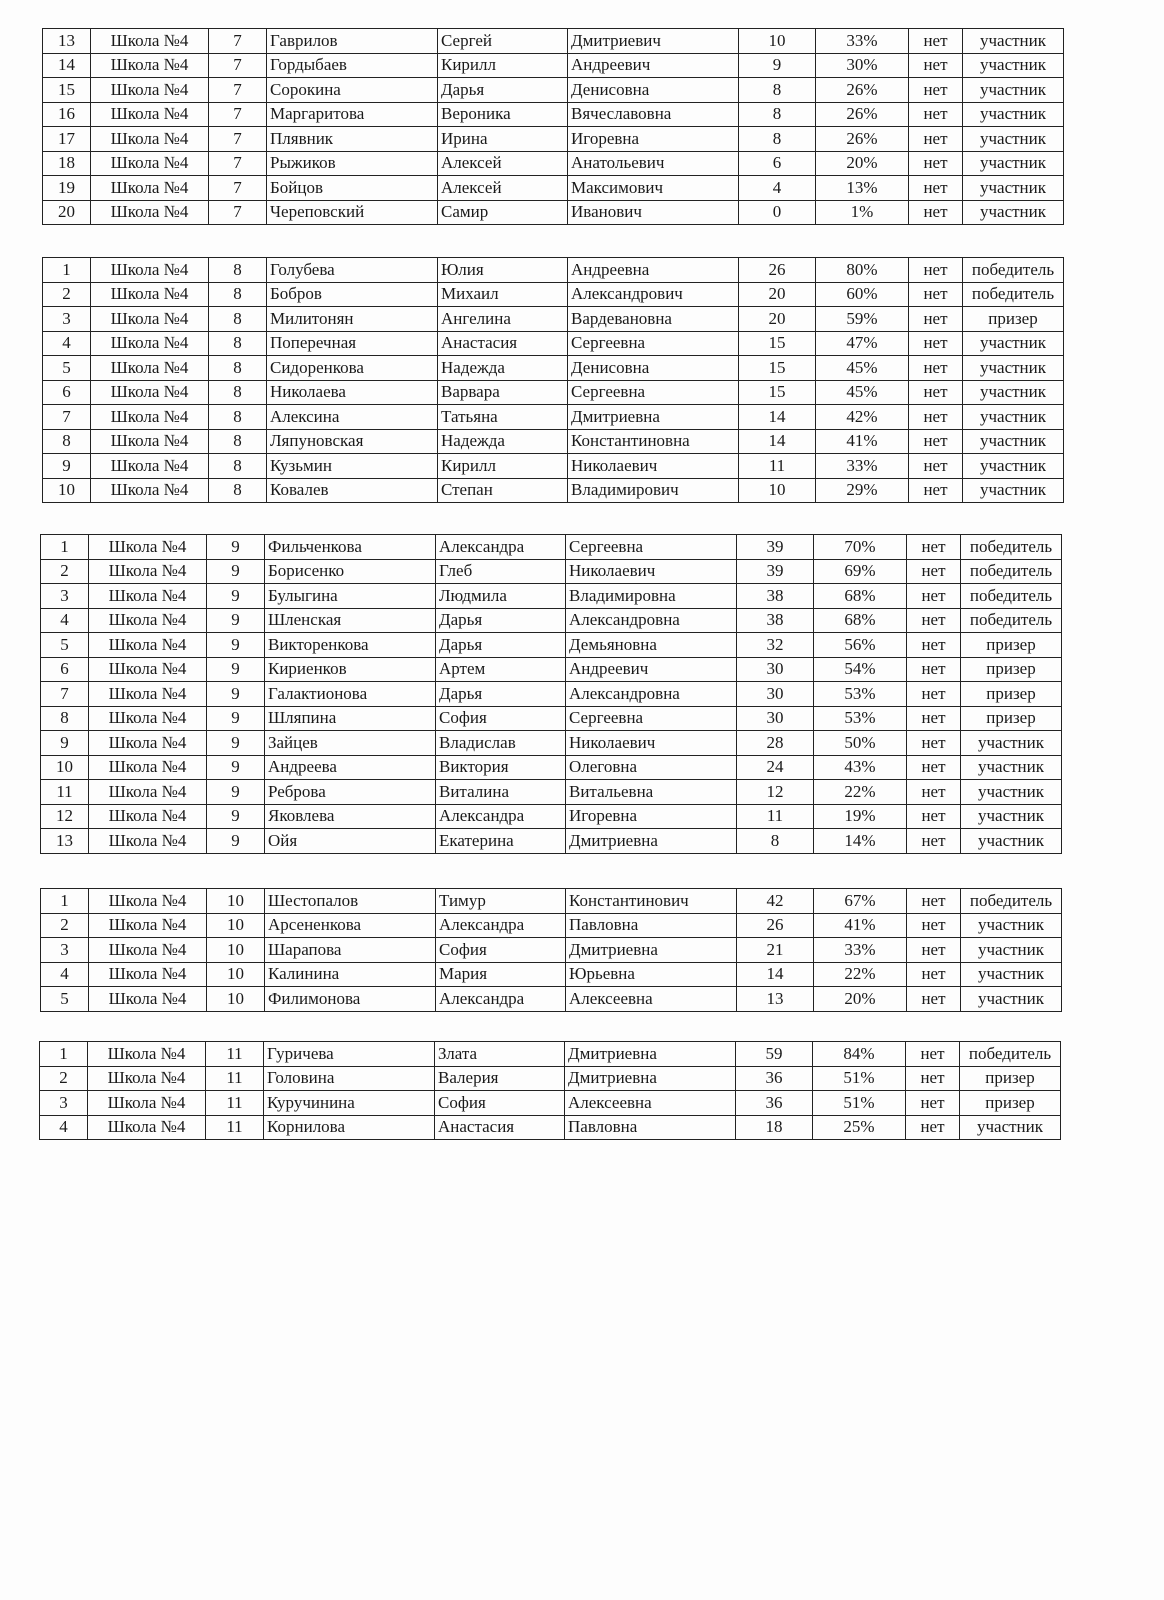 The image size is (1164, 1600). Describe the element at coordinates (64, 571) in the screenshot. I see `cell-row-number: 2` at that location.